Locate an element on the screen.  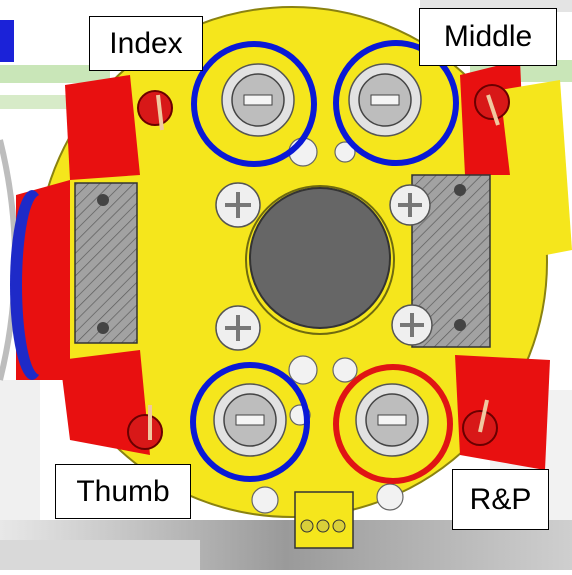
index-highlight-ring is located at coordinates (254, 104).